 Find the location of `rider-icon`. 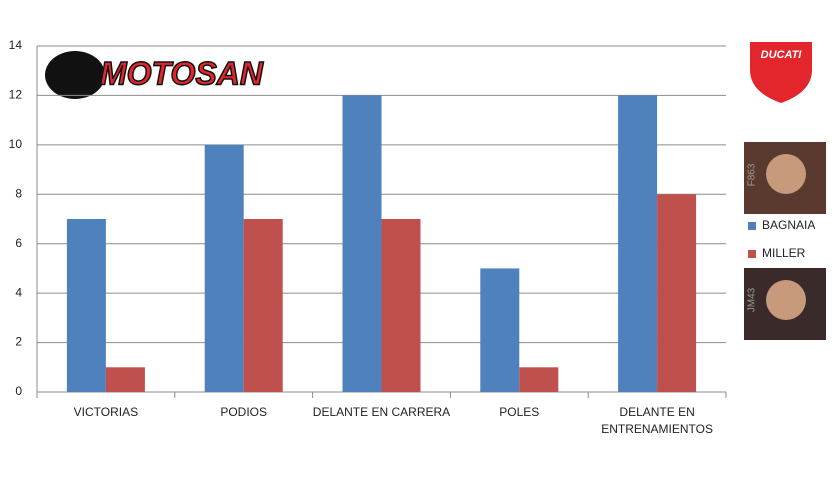

rider-icon is located at coordinates (75, 75).